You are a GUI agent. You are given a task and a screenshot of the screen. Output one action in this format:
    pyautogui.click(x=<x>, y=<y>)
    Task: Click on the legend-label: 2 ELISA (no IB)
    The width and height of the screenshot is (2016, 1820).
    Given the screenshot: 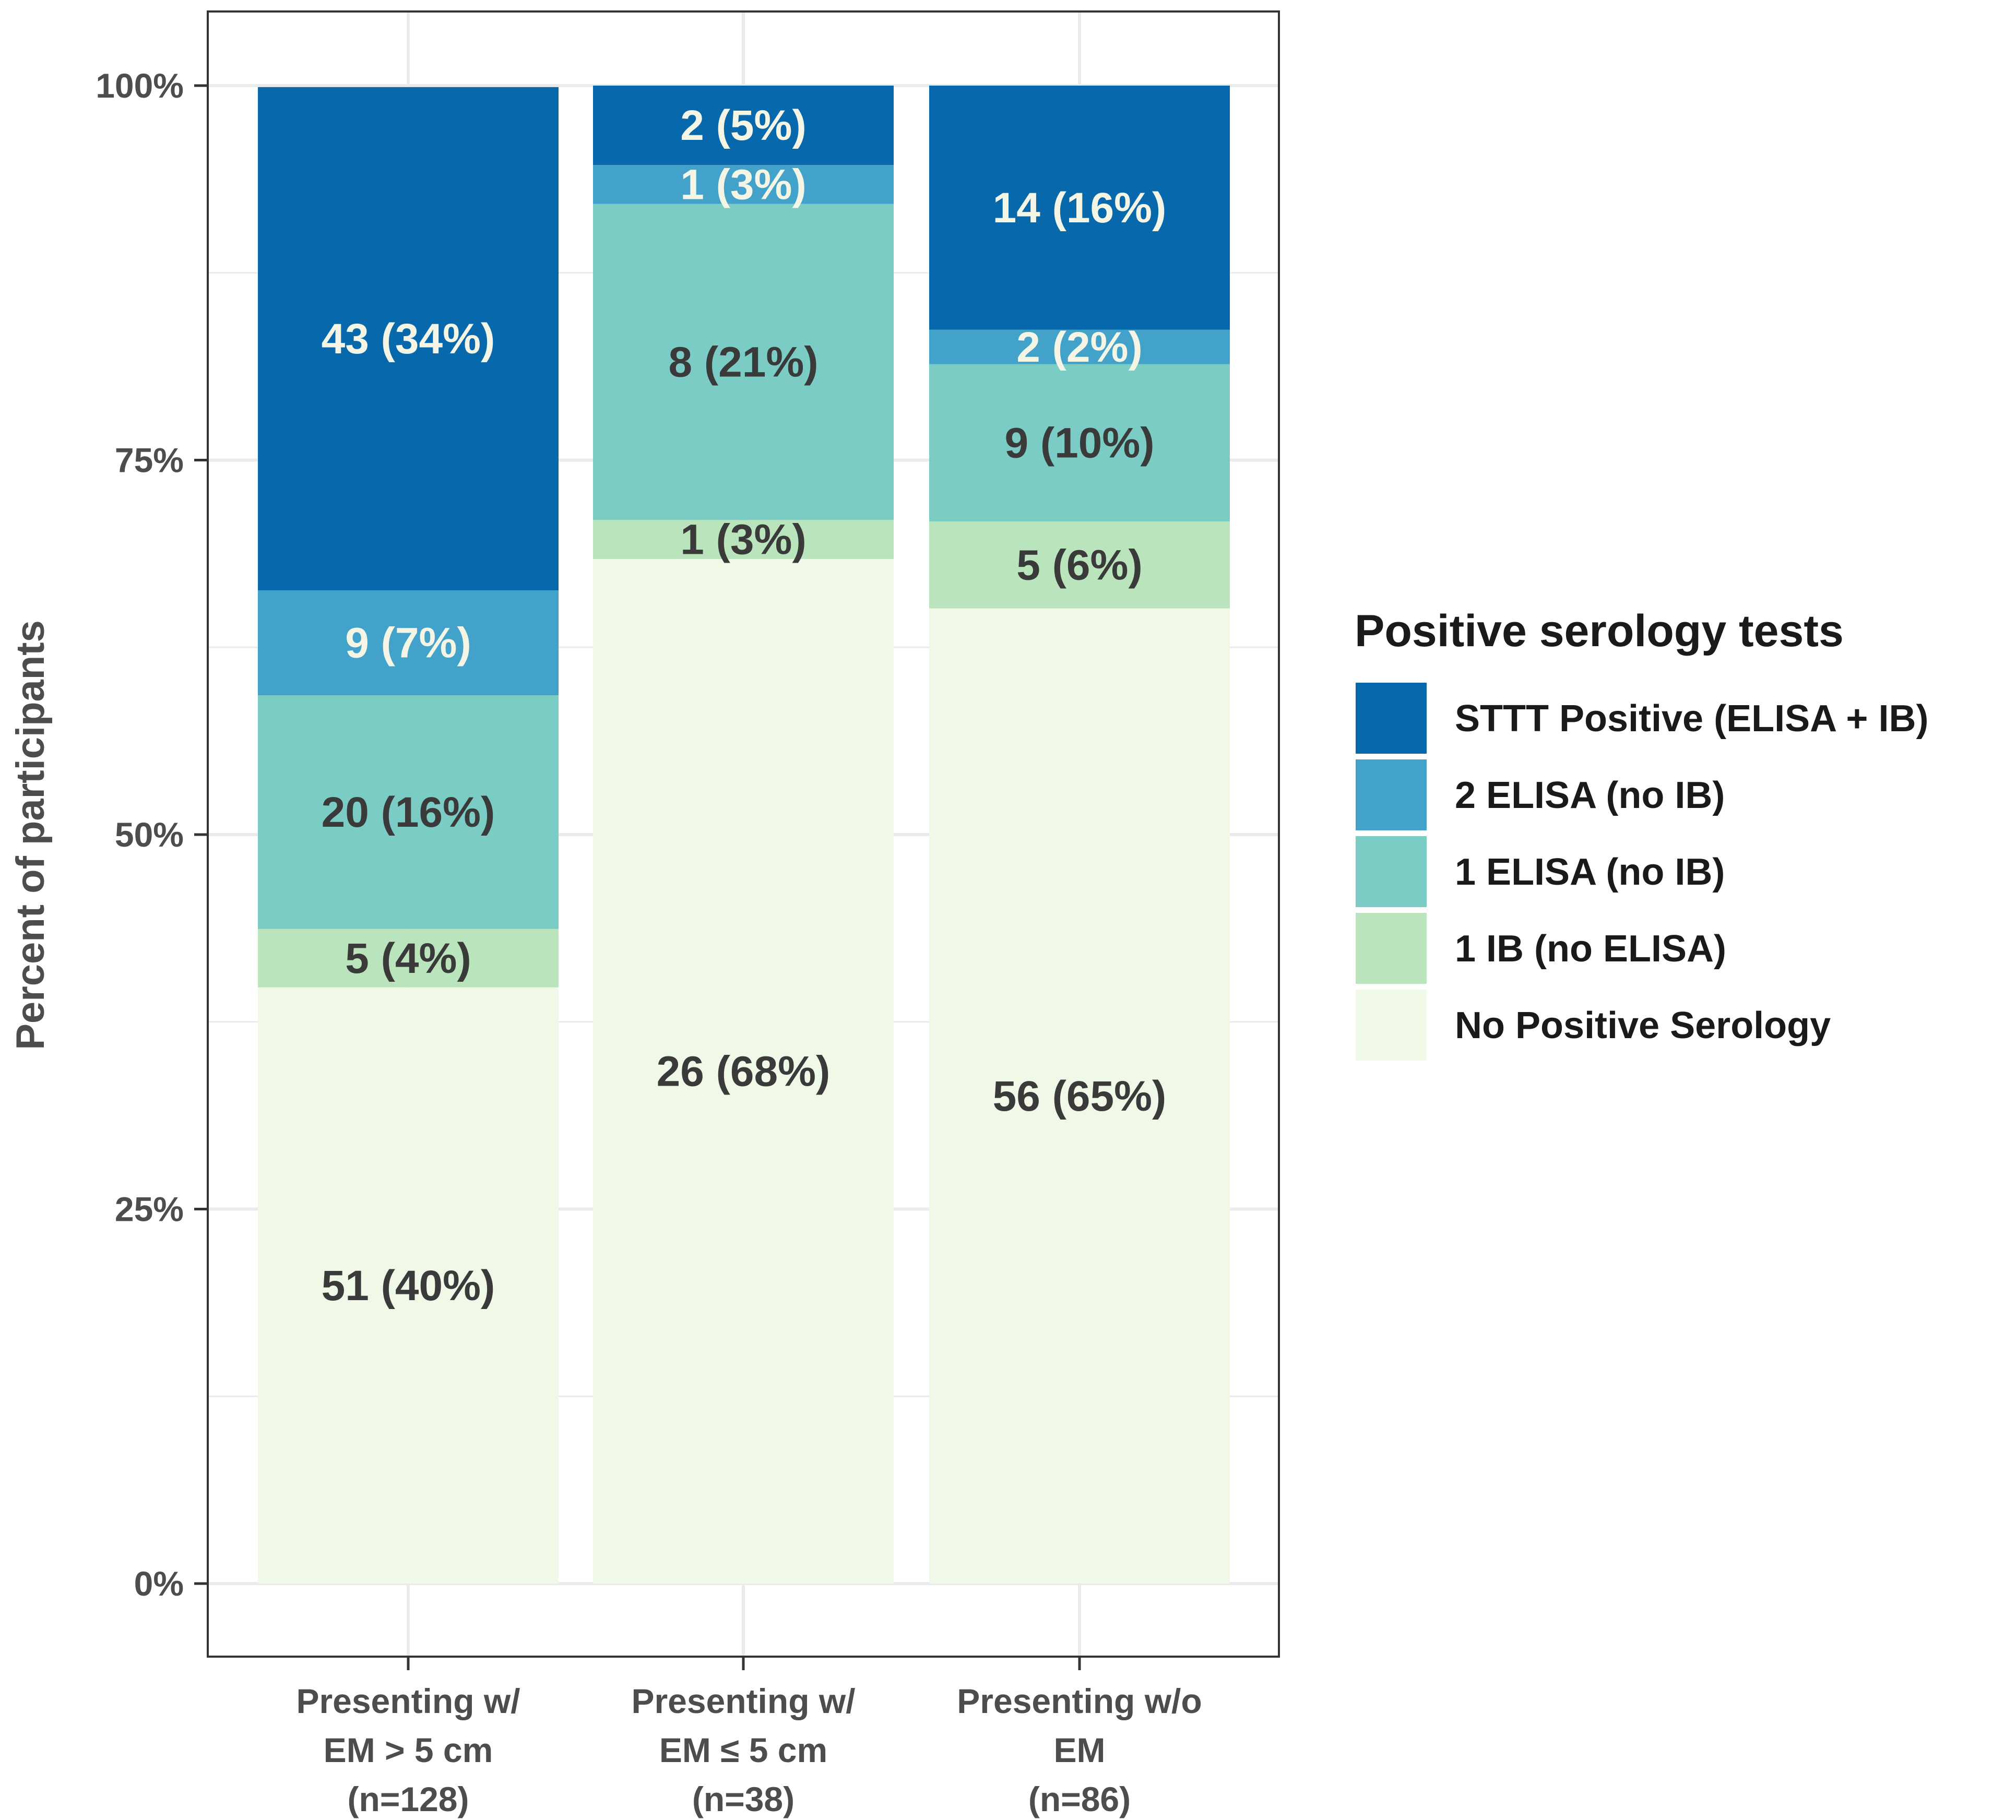 What is the action you would take?
    pyautogui.click(x=1590, y=795)
    